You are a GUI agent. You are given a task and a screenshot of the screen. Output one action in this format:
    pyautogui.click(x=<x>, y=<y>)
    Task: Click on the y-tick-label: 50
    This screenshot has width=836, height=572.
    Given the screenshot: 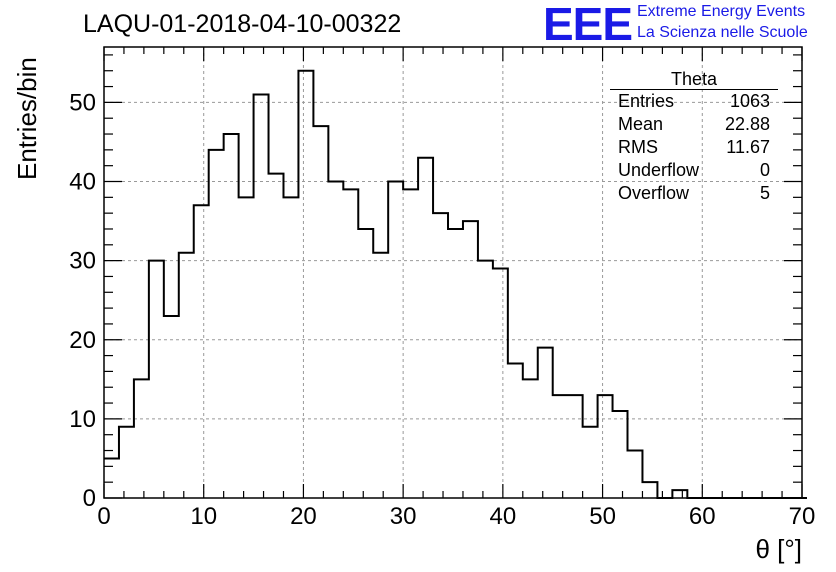 What is the action you would take?
    pyautogui.click(x=82, y=102)
    